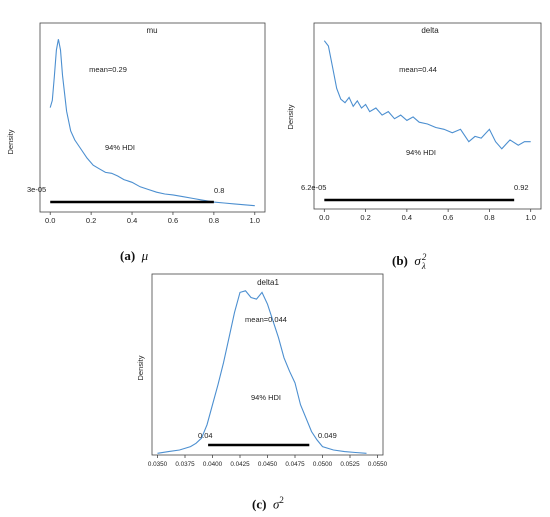  I want to click on chart-2-density-line, so click(427, 95).